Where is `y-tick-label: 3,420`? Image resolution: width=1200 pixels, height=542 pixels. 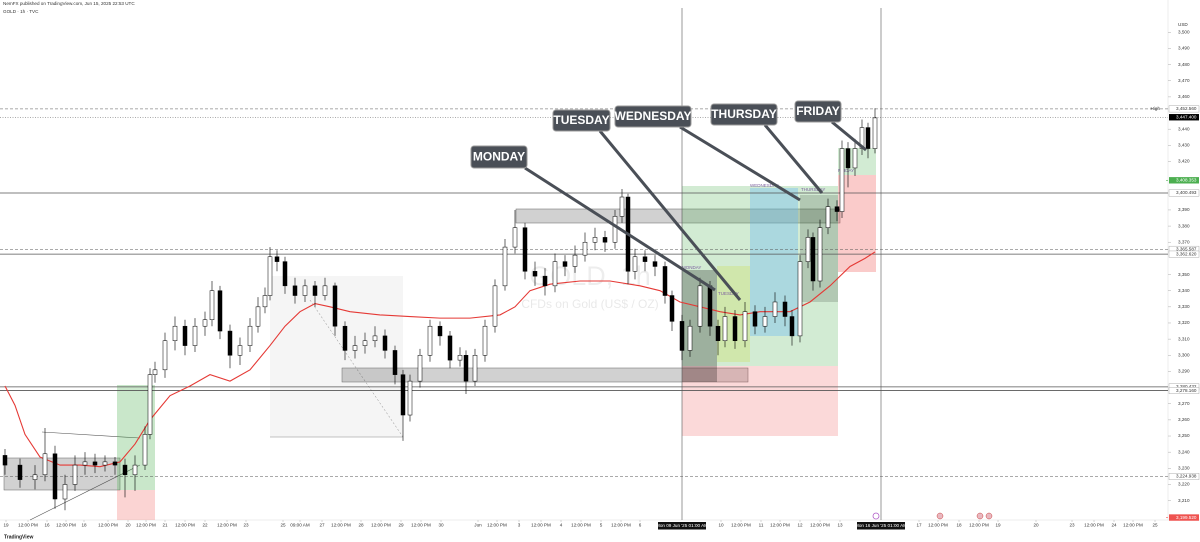
y-tick-label: 3,420 is located at coordinates (1184, 161).